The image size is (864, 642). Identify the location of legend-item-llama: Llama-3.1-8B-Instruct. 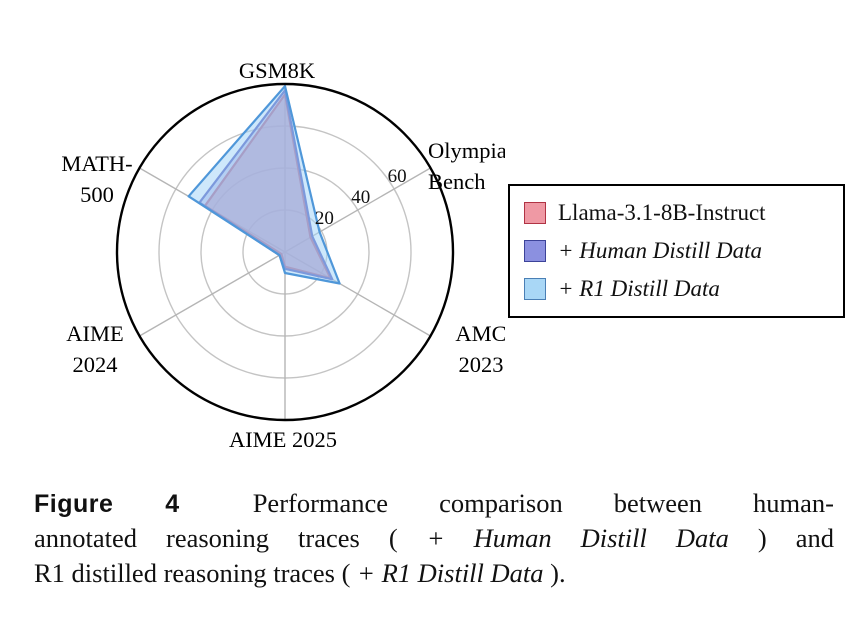
(676, 213).